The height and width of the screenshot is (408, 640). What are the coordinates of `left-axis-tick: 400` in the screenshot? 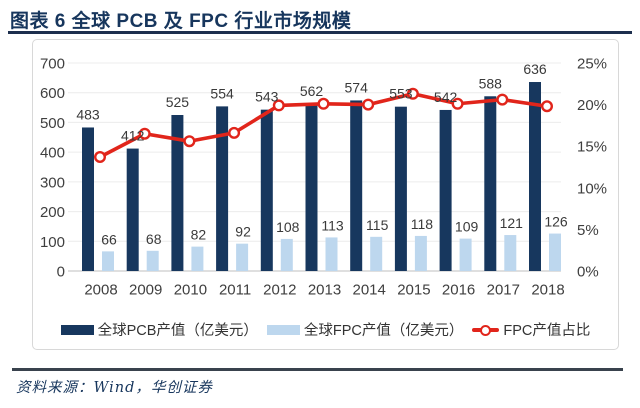 It's located at (52, 153).